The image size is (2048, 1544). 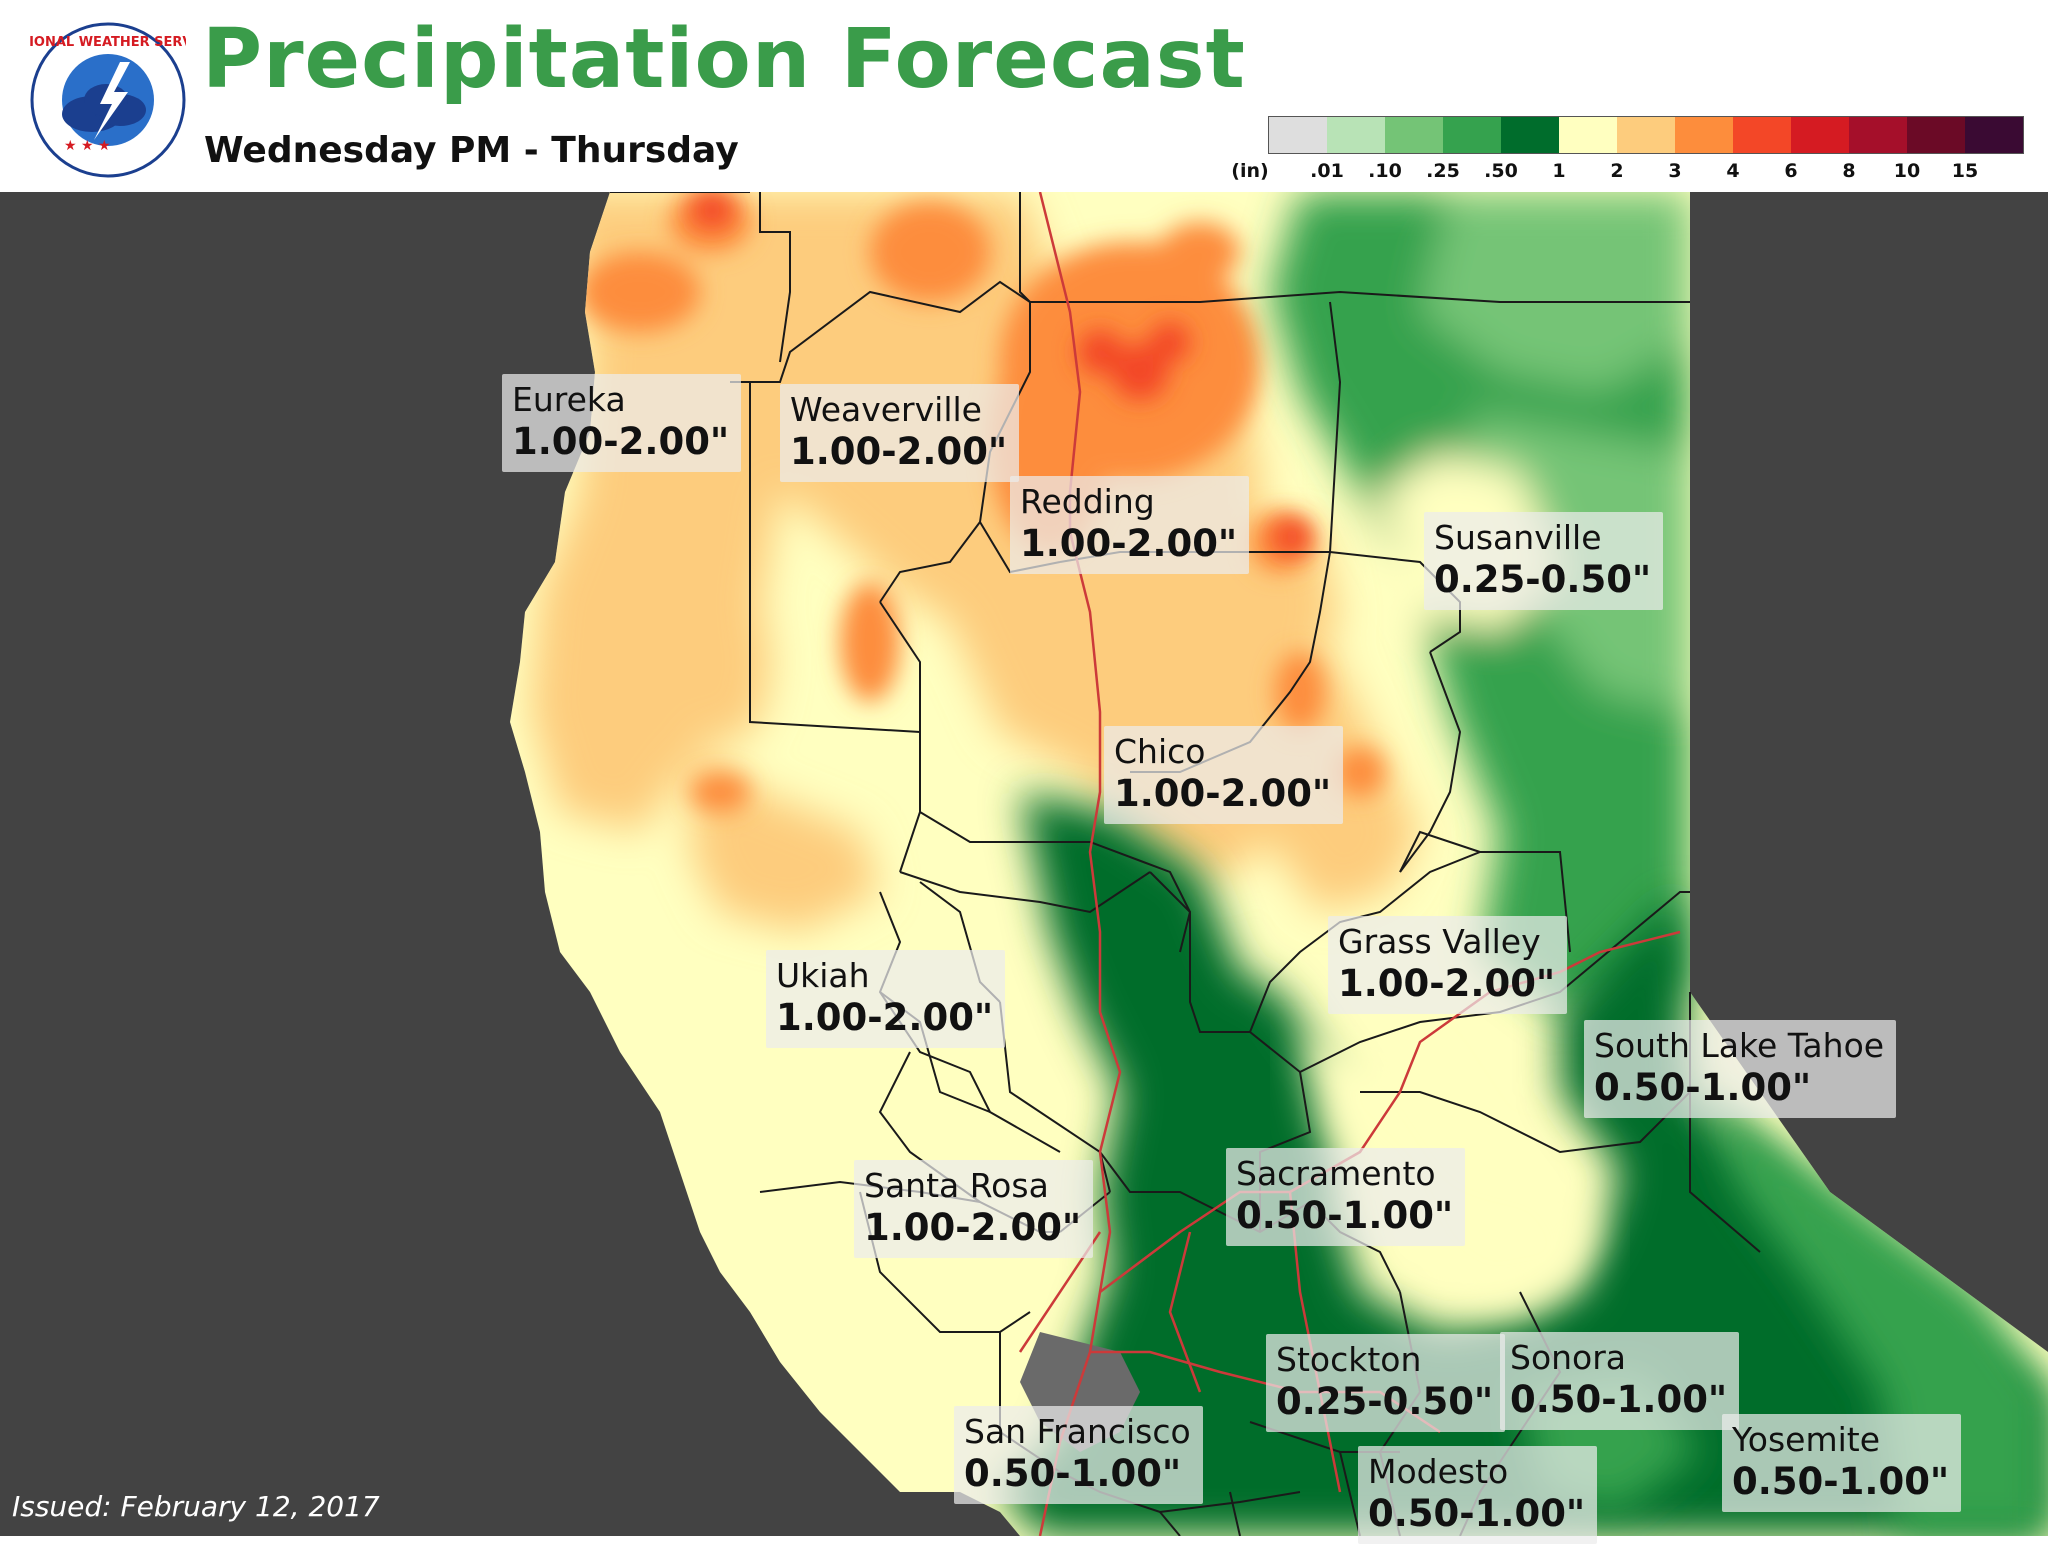 I want to click on city-label-grass-valley: Grass Valley 1.00-2.00", so click(x=1448, y=965).